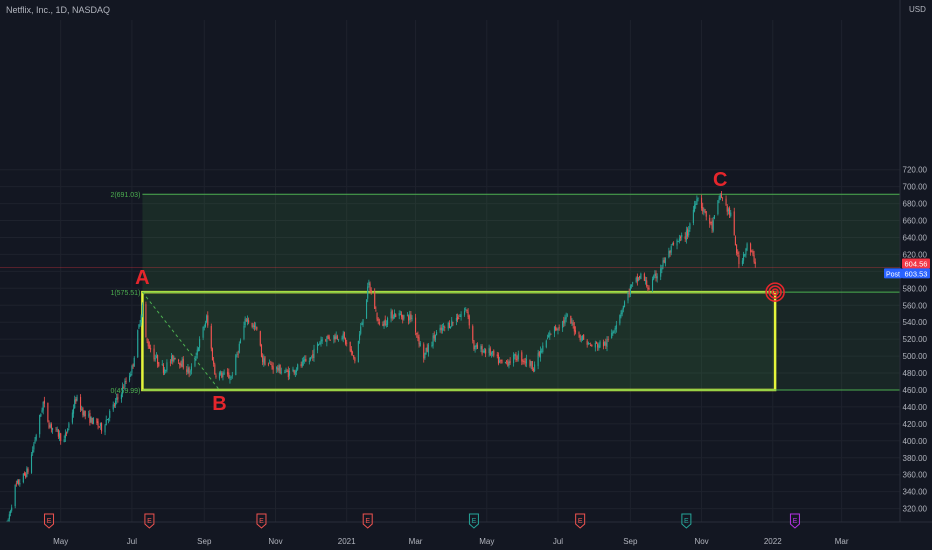  I want to click on point-label-a: A, so click(142, 278).